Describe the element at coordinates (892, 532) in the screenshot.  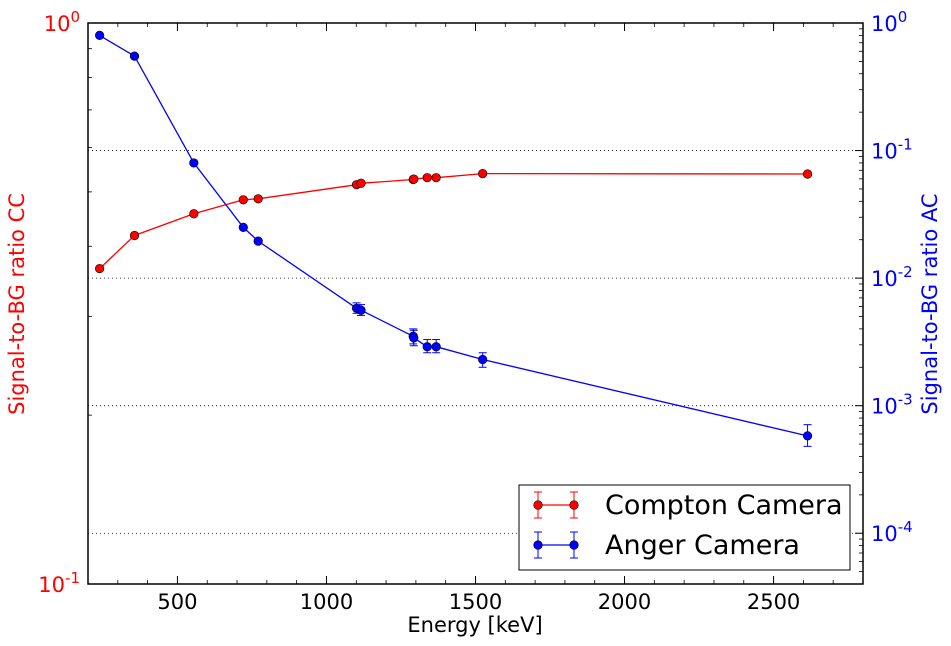
I see `right-y-tick-label: 10⁻⁴` at that location.